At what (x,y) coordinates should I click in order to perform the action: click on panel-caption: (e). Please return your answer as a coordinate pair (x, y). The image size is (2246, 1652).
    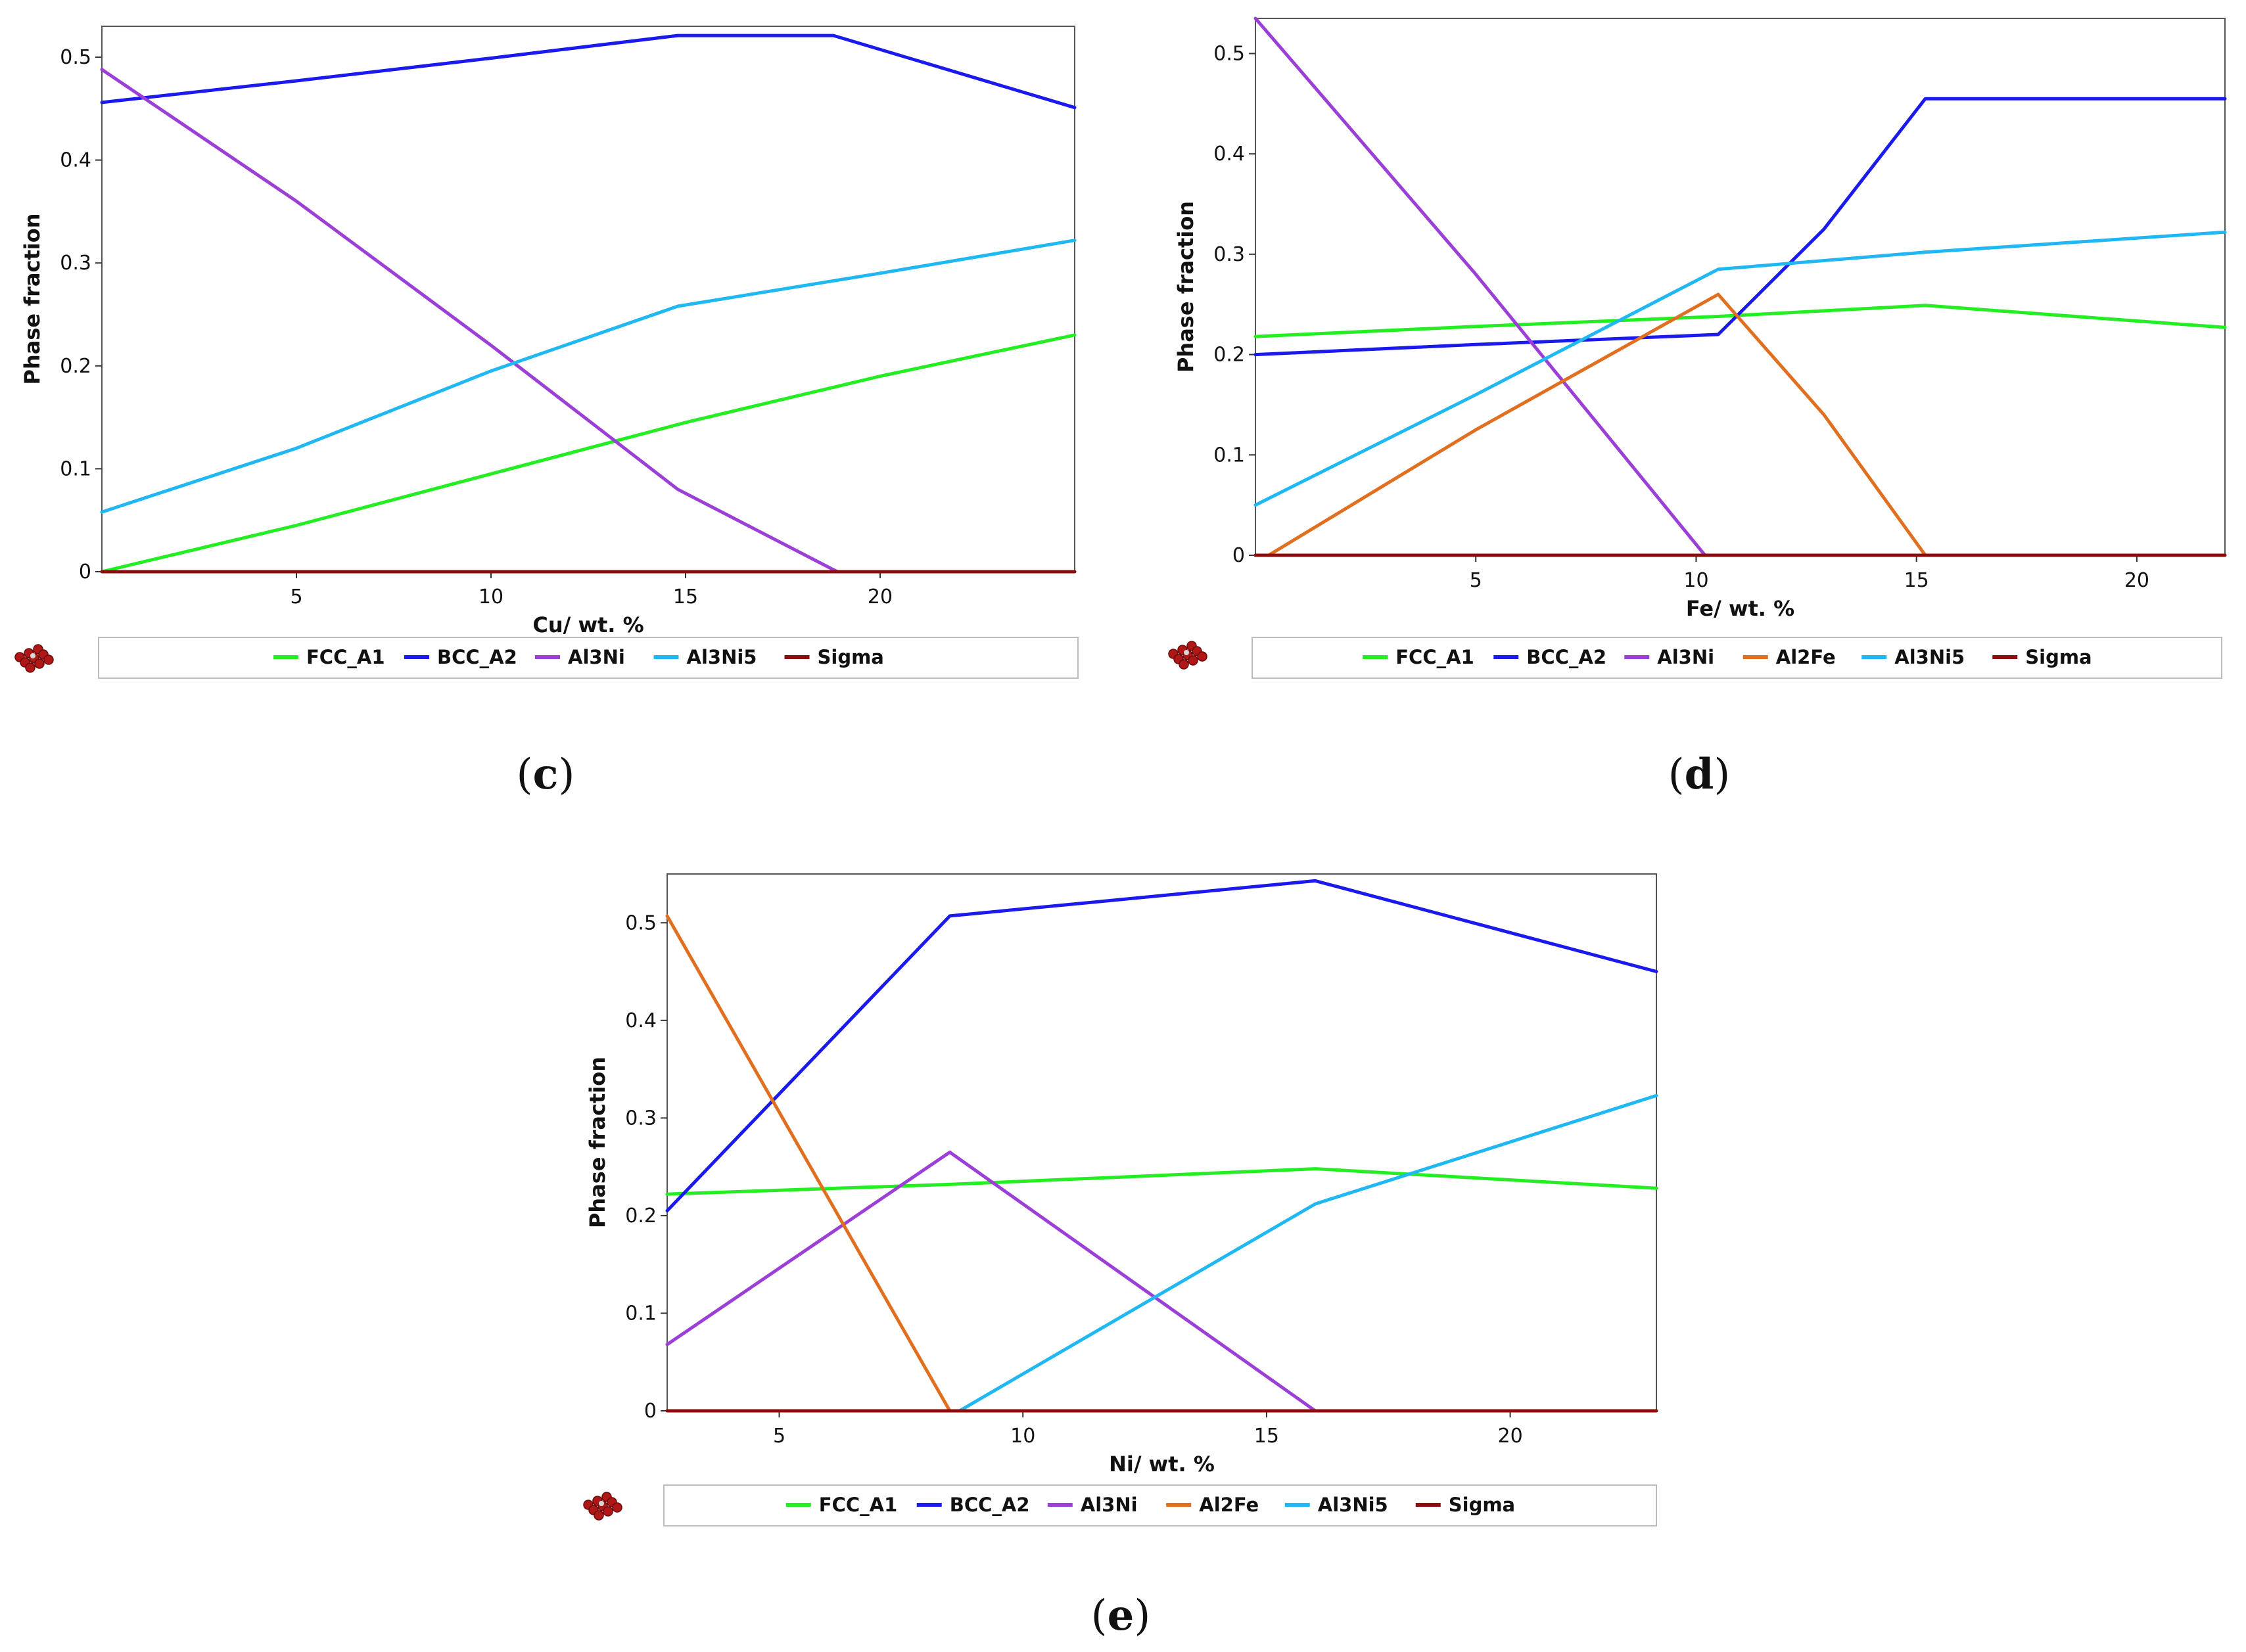
    Looking at the image, I should click on (1121, 1615).